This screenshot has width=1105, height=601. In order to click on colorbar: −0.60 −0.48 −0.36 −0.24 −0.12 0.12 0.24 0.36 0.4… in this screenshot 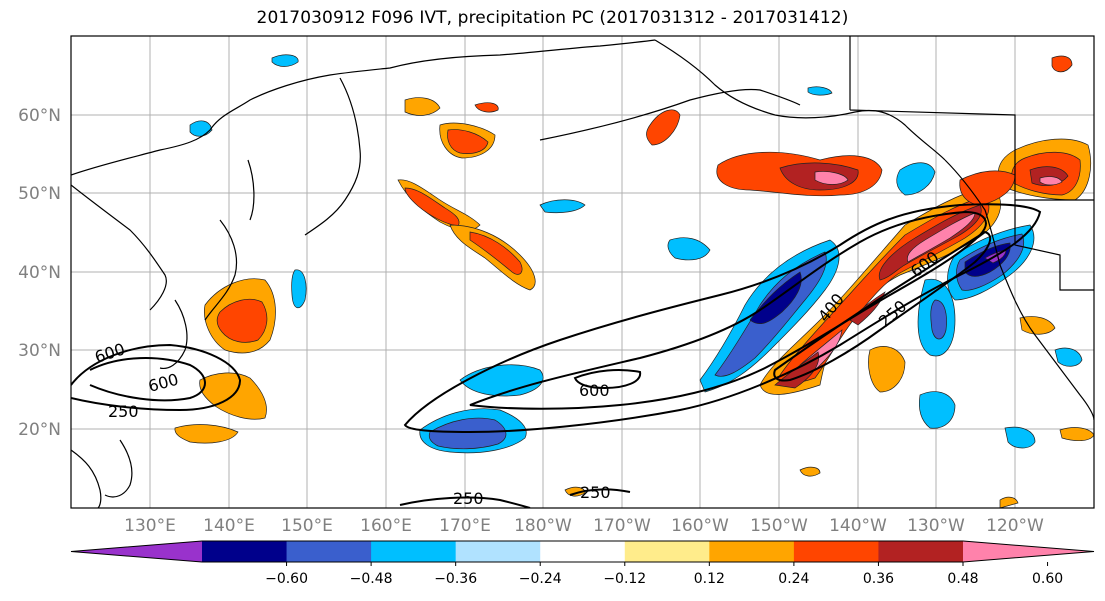, I will do `click(582, 563)`.